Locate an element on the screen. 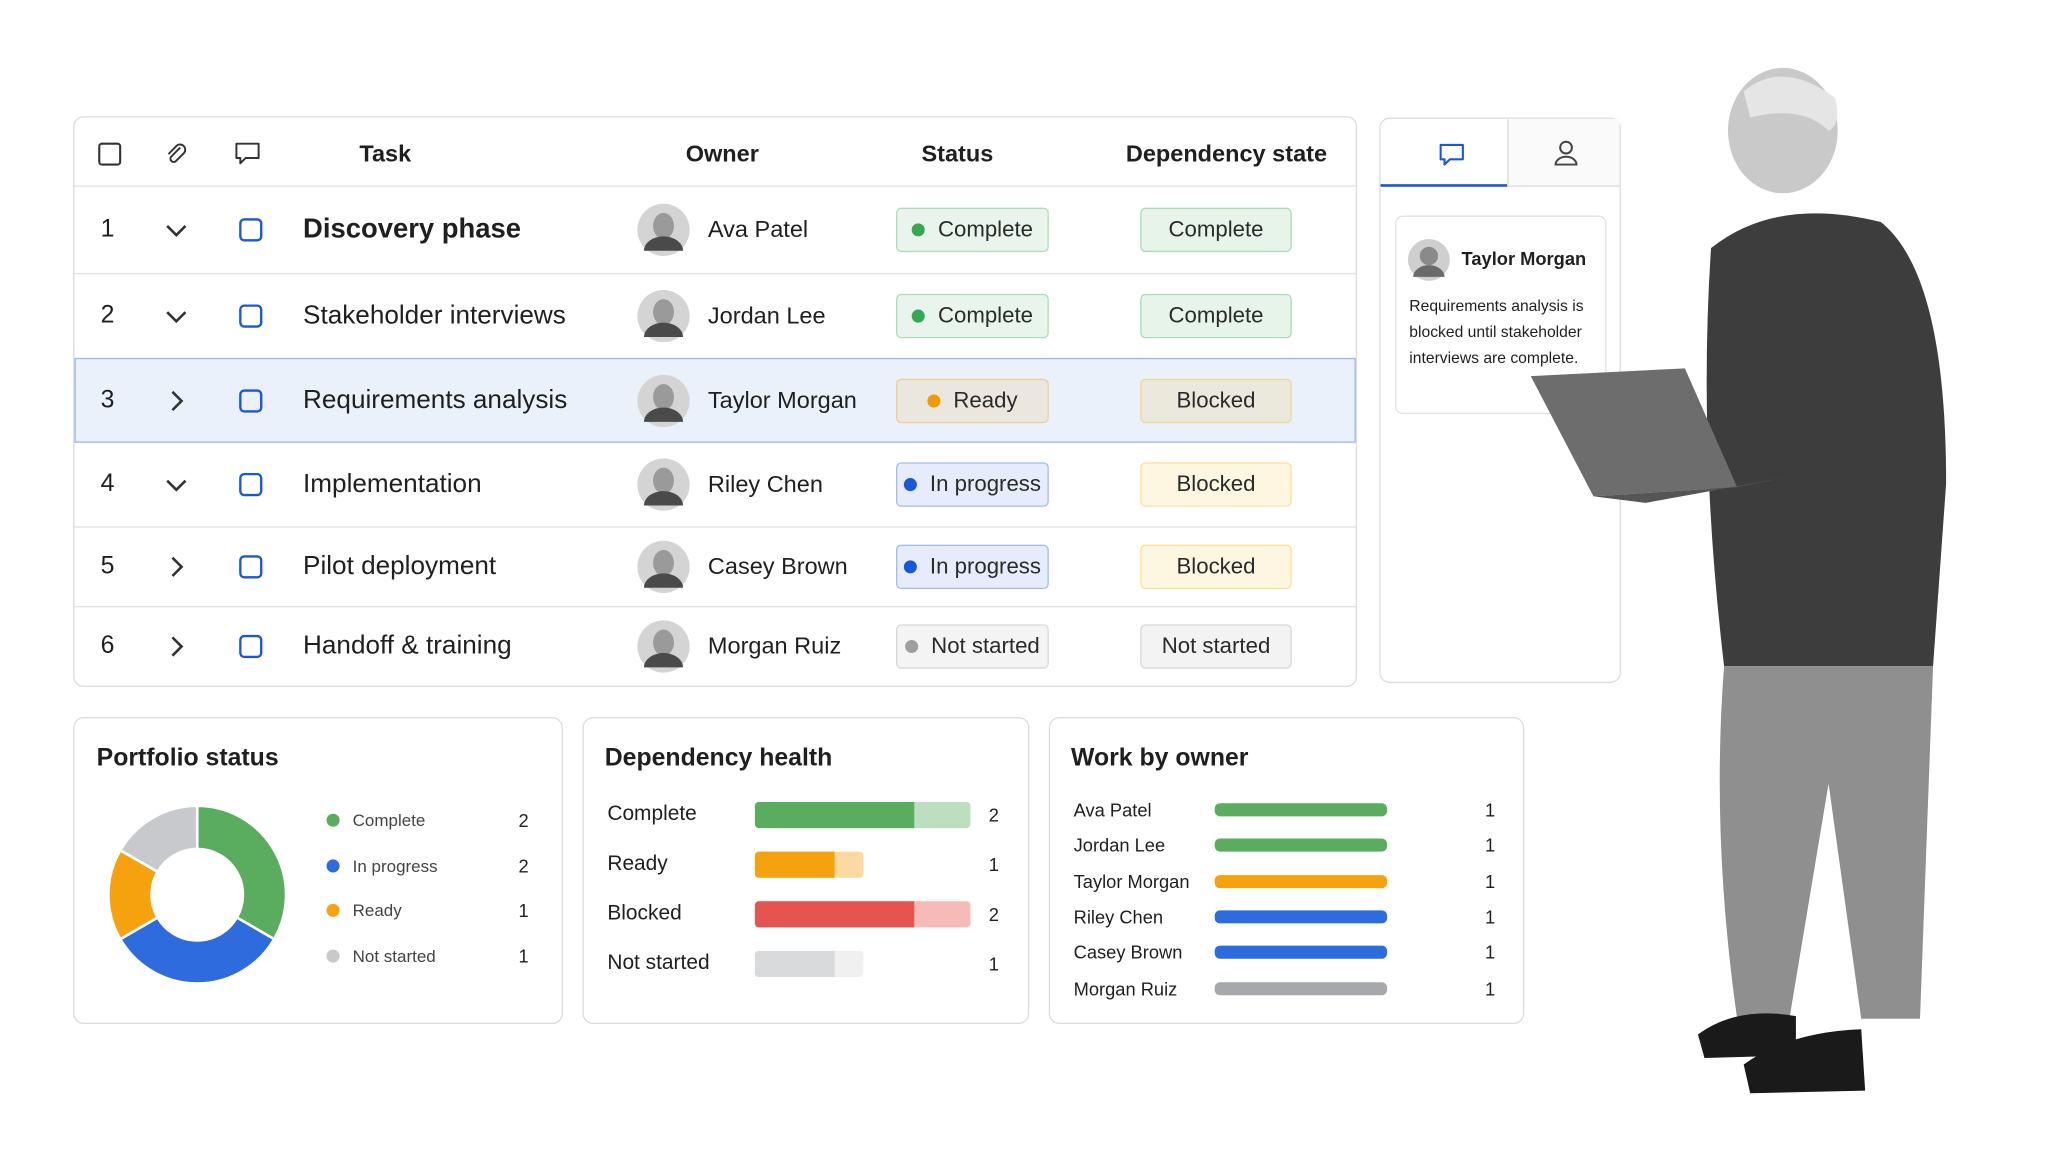 Image resolution: width=2048 pixels, height=1152 pixels. status-pill: Complete is located at coordinates (972, 230).